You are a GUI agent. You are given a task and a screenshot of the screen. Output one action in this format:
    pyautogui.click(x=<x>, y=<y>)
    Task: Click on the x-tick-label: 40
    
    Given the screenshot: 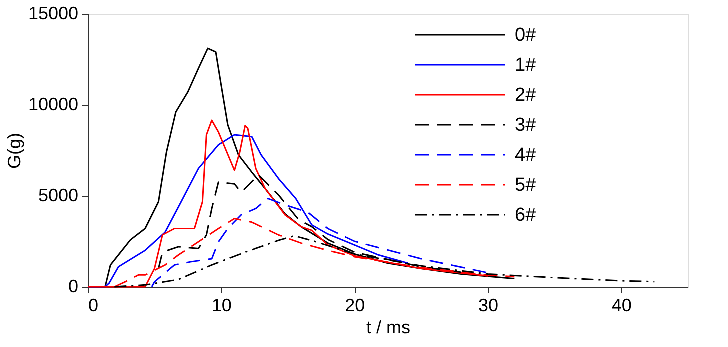 What is the action you would take?
    pyautogui.click(x=622, y=306)
    